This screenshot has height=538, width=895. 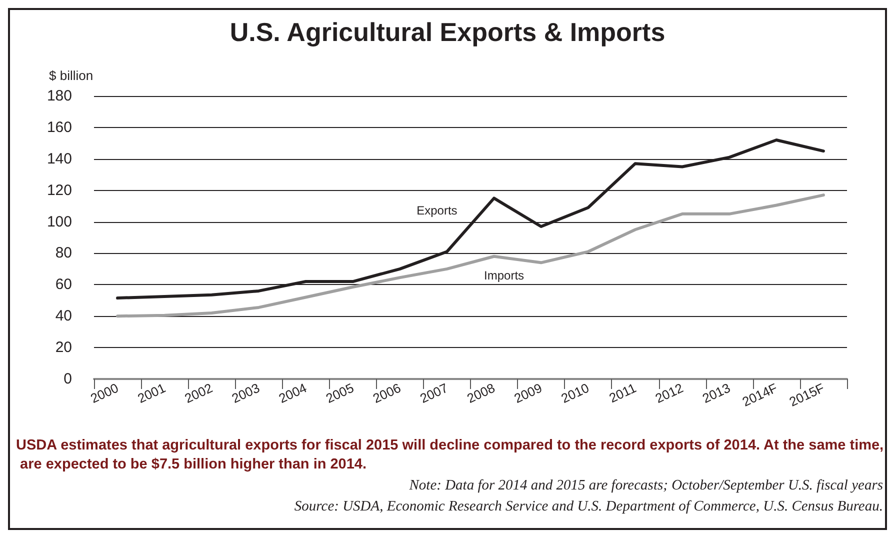 What do you see at coordinates (339, 393) in the screenshot?
I see `x-tick-label: 2005` at bounding box center [339, 393].